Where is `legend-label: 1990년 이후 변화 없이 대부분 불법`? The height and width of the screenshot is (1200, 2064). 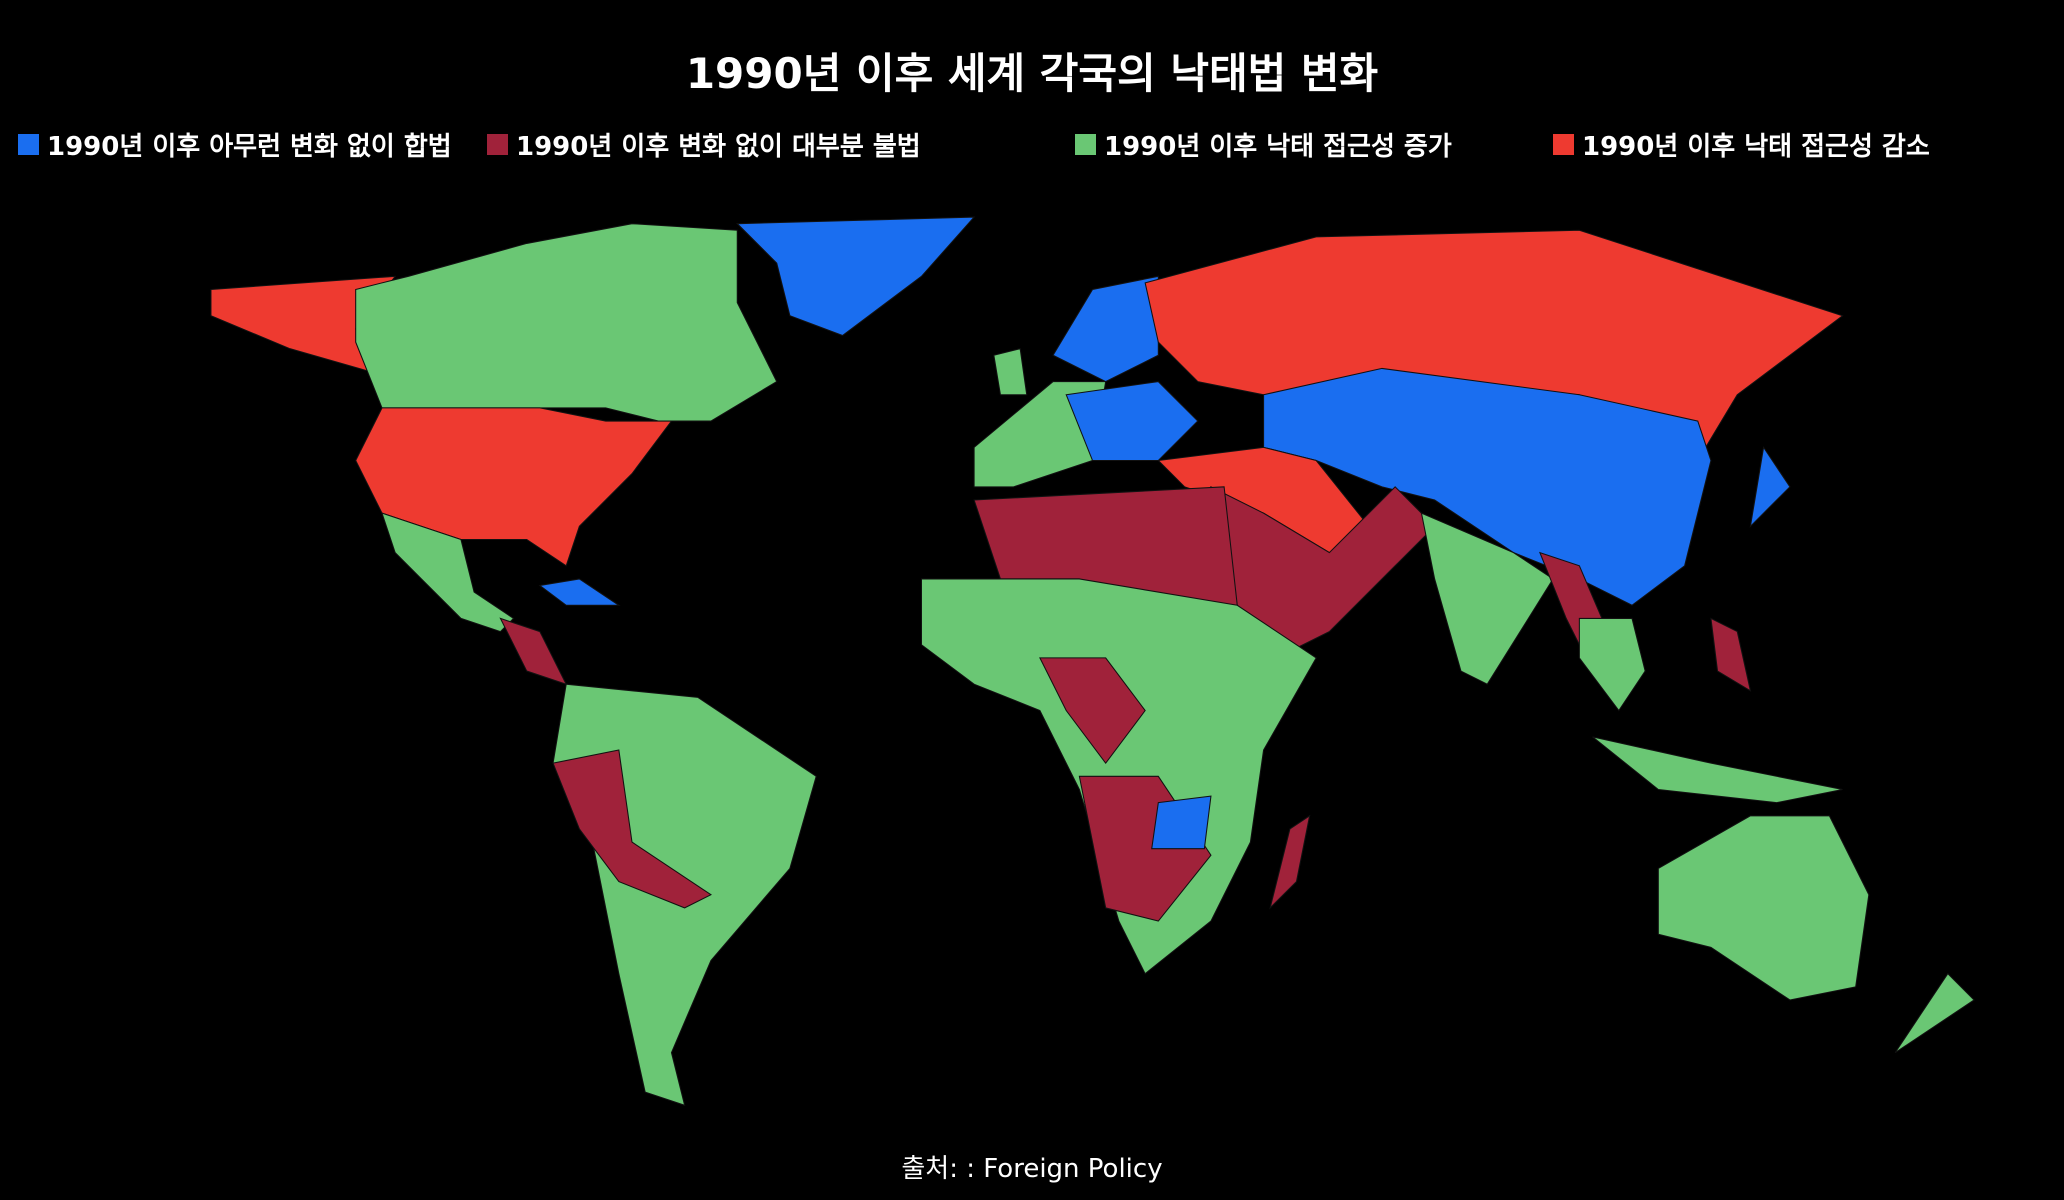
legend-label: 1990년 이후 변화 없이 대부분 불법 is located at coordinates (718, 147).